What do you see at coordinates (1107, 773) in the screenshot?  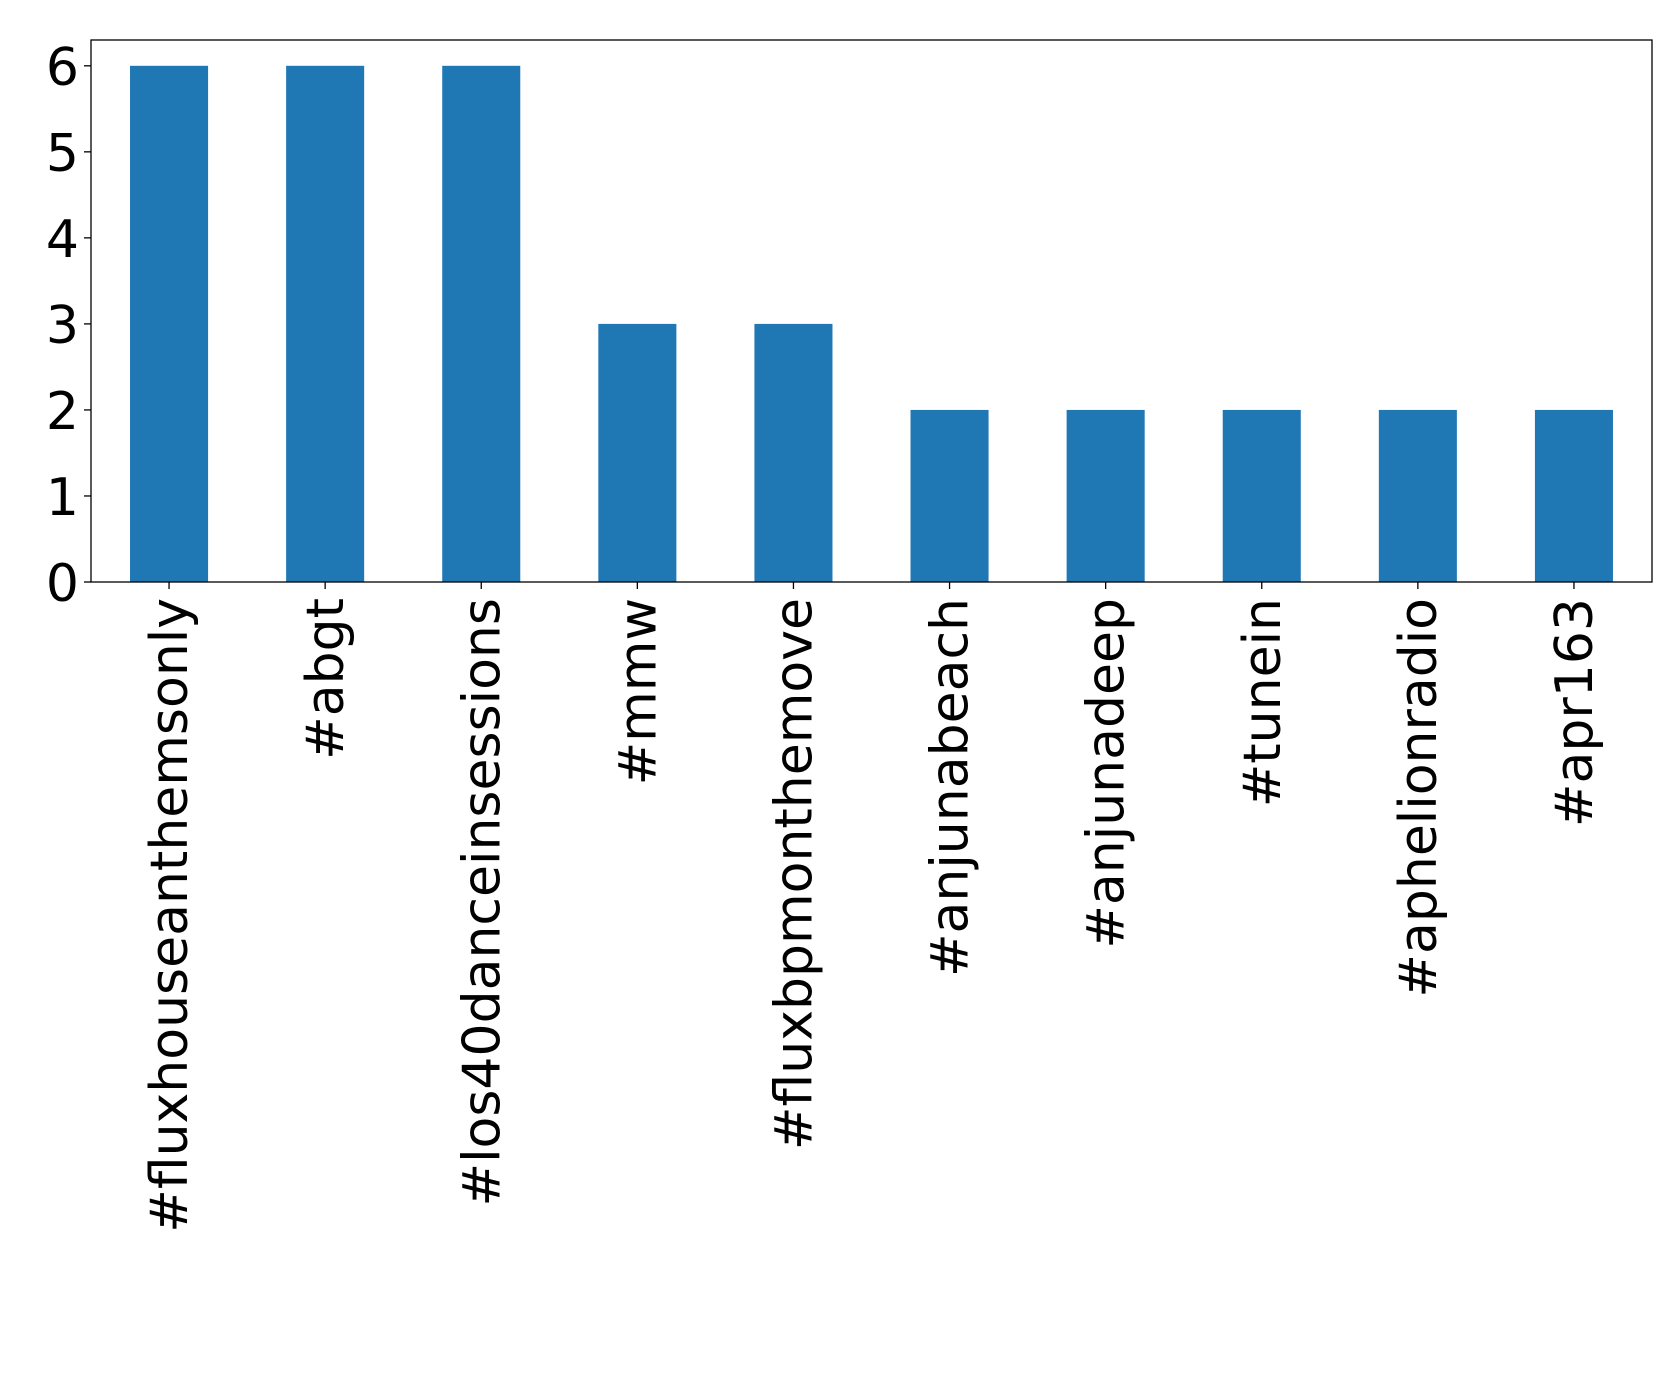 I see `x-tick-label: #anjunadeep` at bounding box center [1107, 773].